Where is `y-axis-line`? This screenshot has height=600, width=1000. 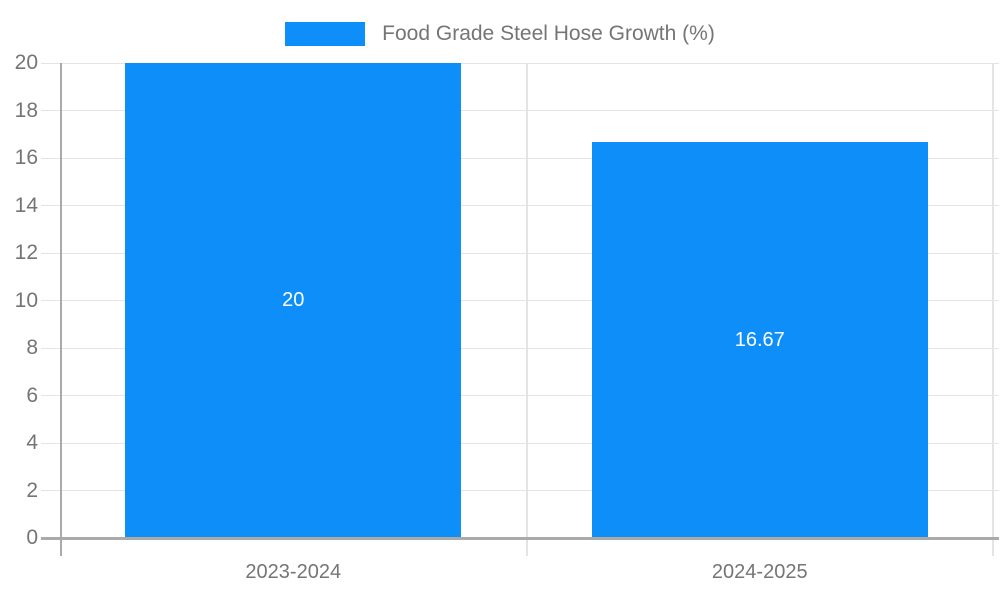 y-axis-line is located at coordinates (61, 309).